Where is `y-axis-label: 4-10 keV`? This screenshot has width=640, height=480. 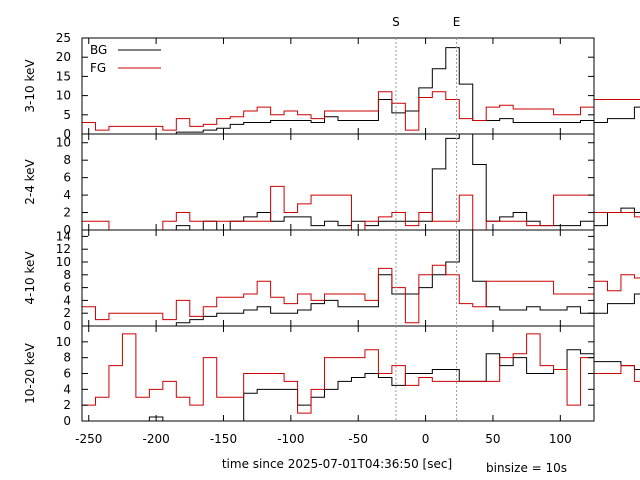
y-axis-label: 4-10 keV is located at coordinates (30, 278).